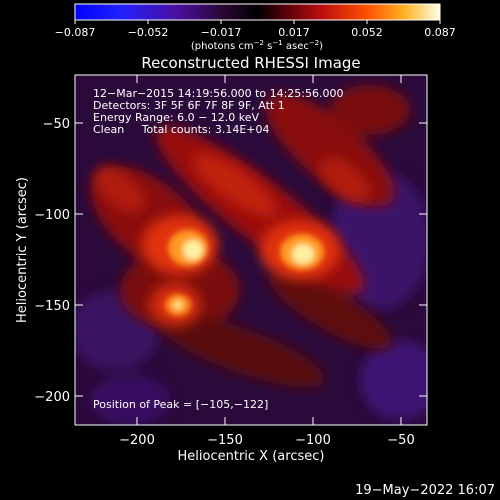  What do you see at coordinates (181, 129) in the screenshot?
I see `annotation-counts: Clean Total counts: 3.14E+04` at bounding box center [181, 129].